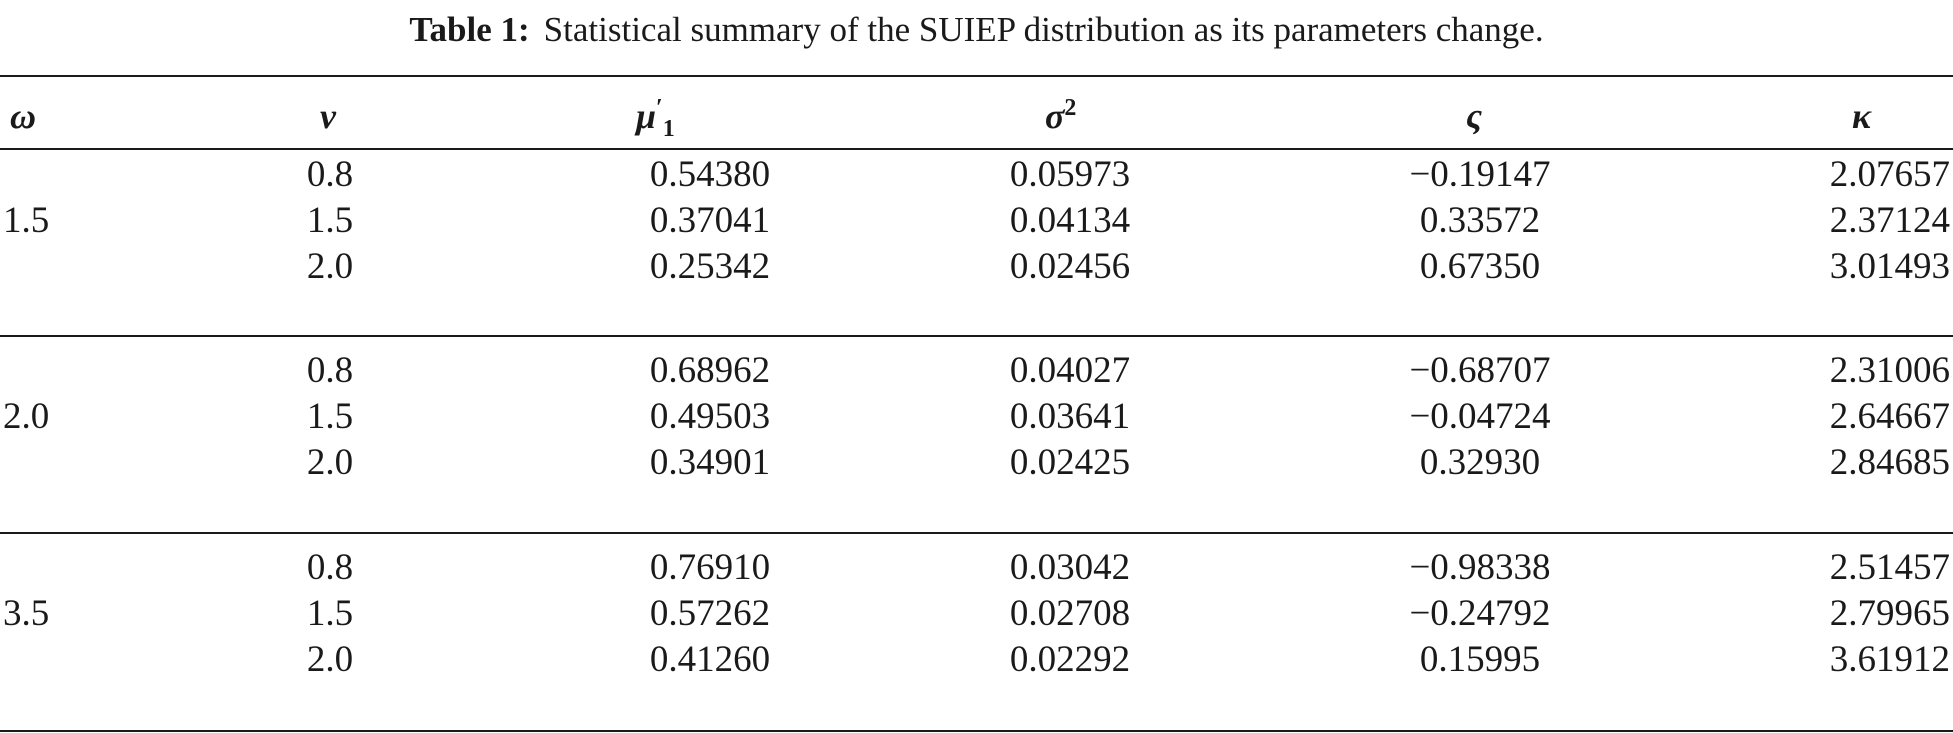 The image size is (1953, 733). What do you see at coordinates (1070, 613) in the screenshot?
I see `variance-cell: 0.02708` at bounding box center [1070, 613].